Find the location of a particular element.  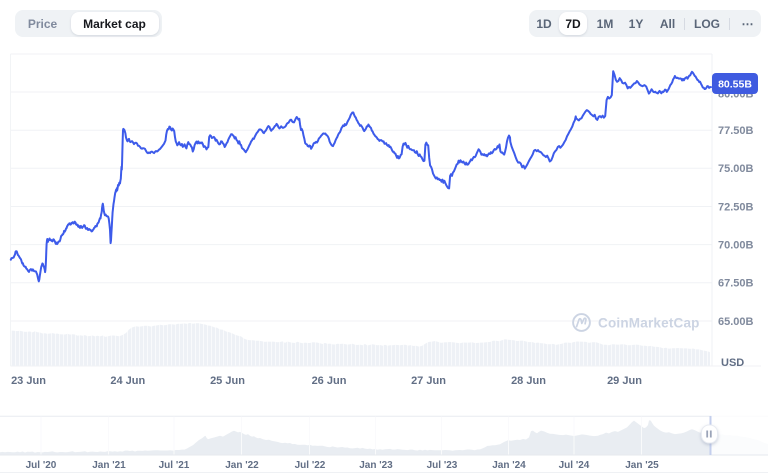

svg-text: Jul '20 is located at coordinates (41, 465).